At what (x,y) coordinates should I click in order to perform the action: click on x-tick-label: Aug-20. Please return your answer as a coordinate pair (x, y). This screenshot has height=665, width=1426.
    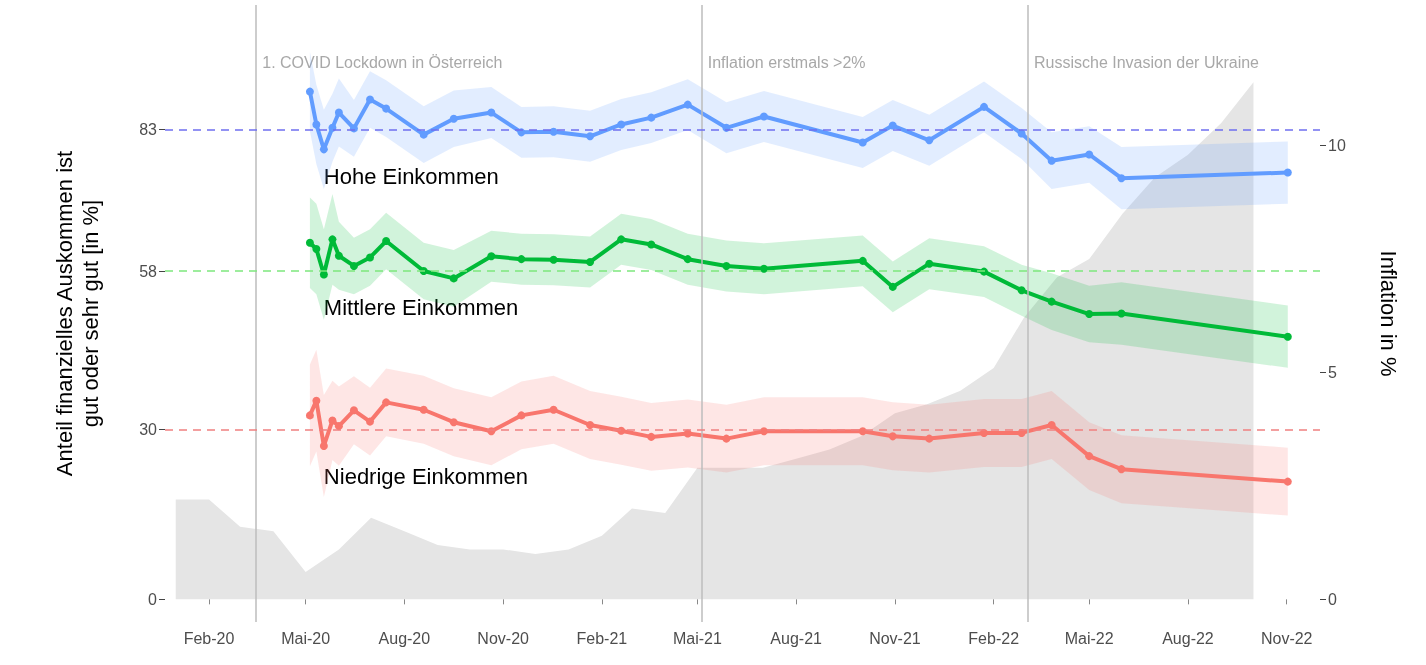
    Looking at the image, I should click on (404, 638).